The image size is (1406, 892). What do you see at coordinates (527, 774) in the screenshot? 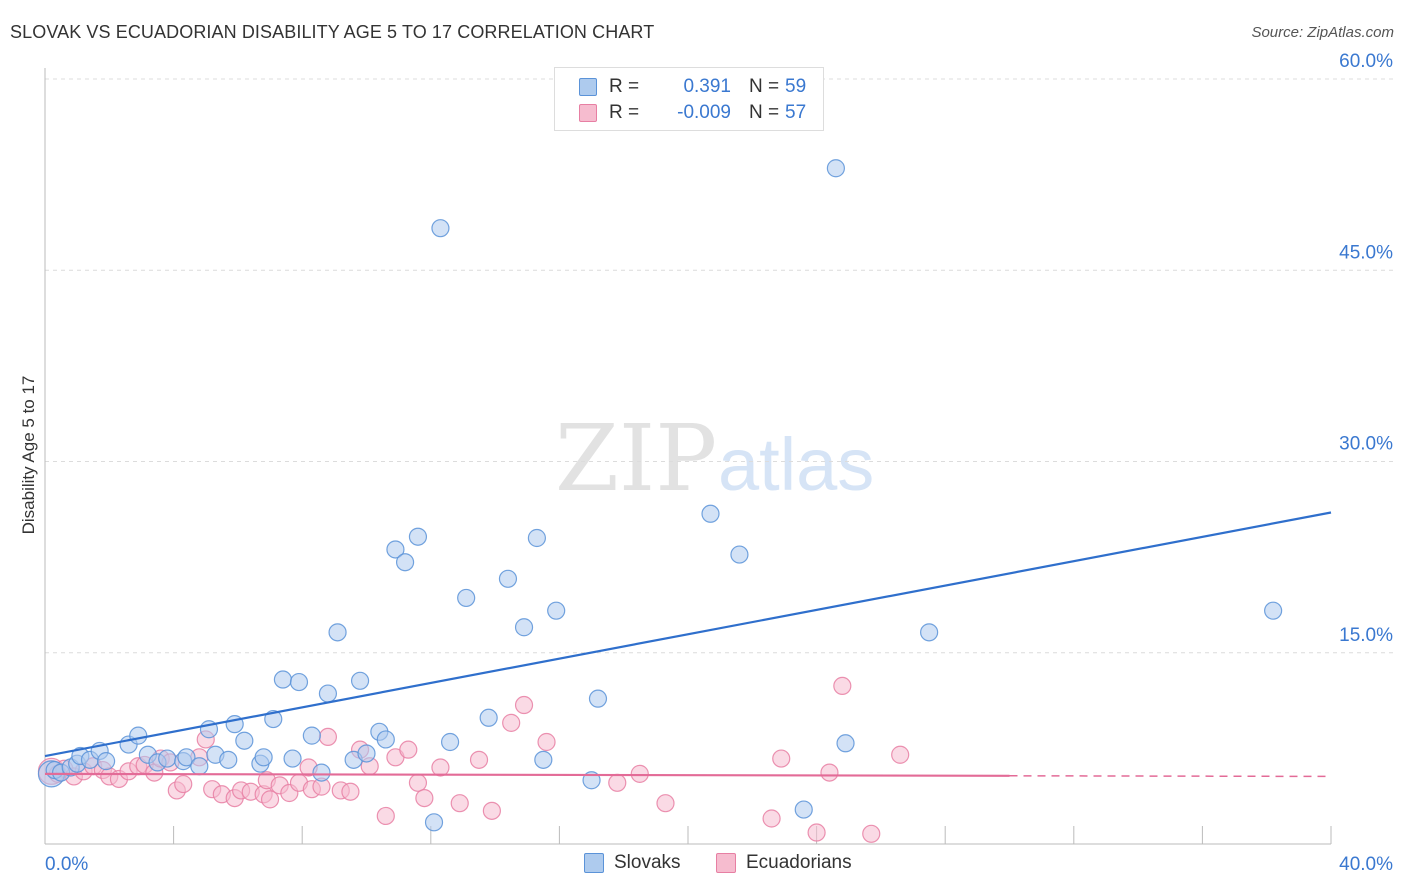
I see `ecuadorian-trend-line` at bounding box center [527, 774].